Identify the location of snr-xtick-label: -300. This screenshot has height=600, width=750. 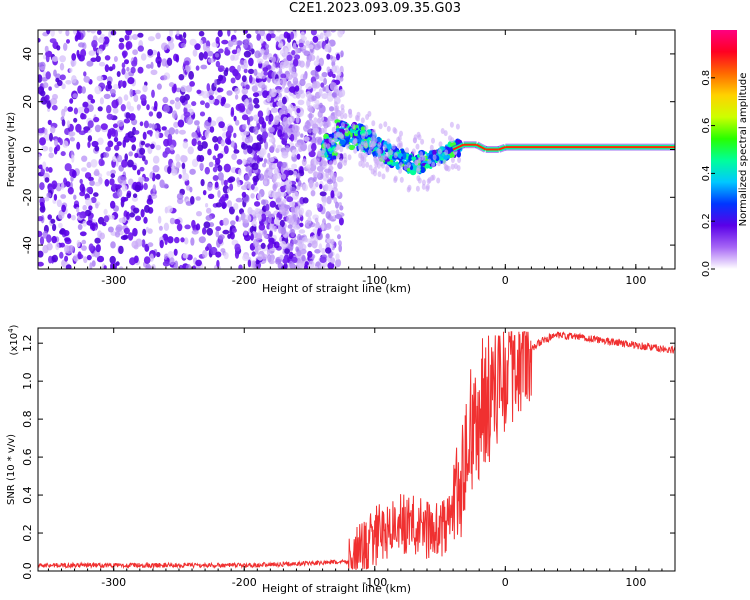
(113, 582).